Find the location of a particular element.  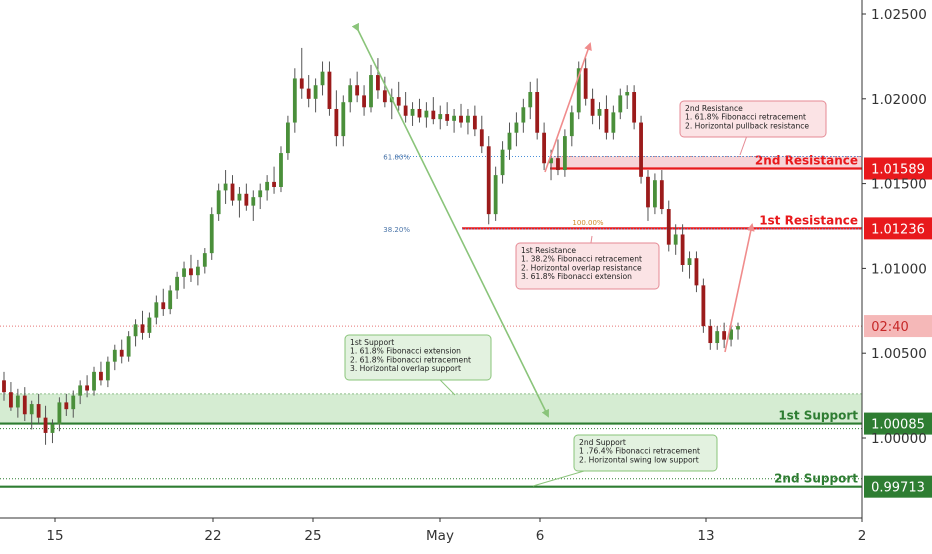

price-tag-bg is located at coordinates (898, 228).